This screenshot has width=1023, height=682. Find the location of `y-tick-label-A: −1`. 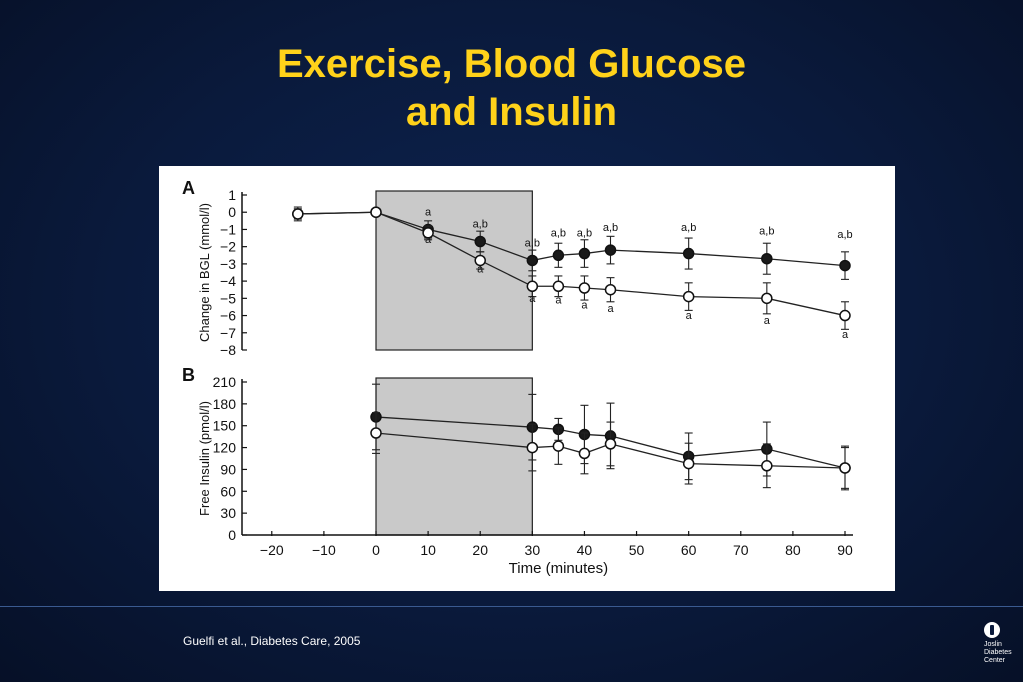

y-tick-label-A: −1 is located at coordinates (228, 229).